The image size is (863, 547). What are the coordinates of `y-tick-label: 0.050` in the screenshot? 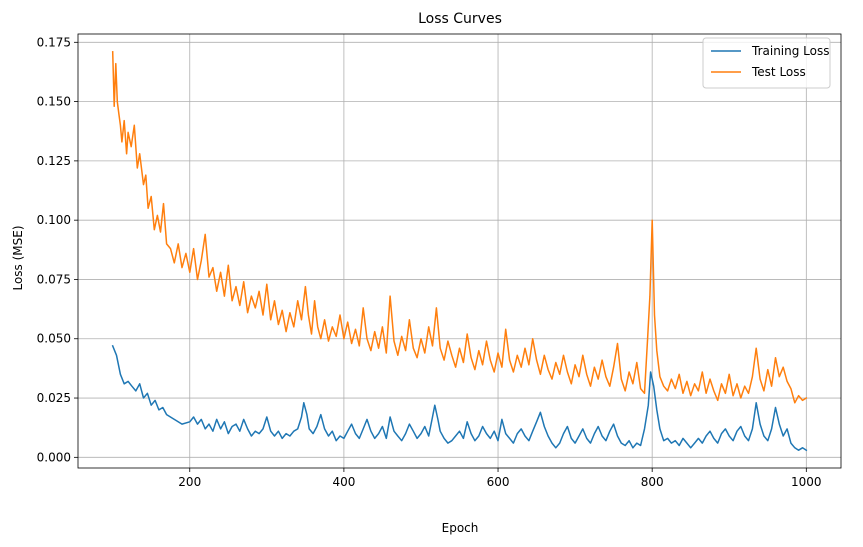 It's located at (54, 339).